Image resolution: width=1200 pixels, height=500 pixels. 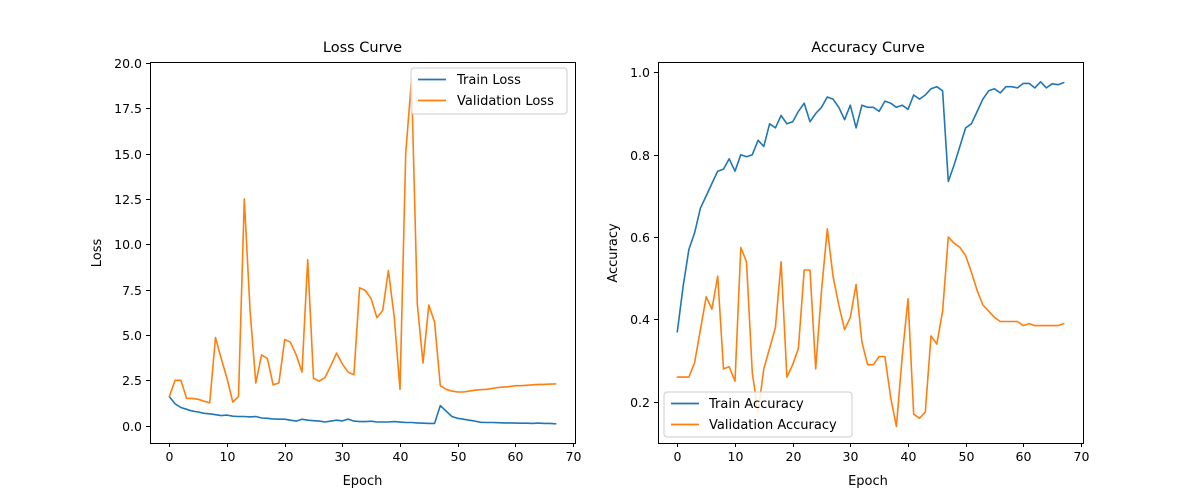 What do you see at coordinates (228, 456) in the screenshot?
I see `loss-x-tick-label: 10` at bounding box center [228, 456].